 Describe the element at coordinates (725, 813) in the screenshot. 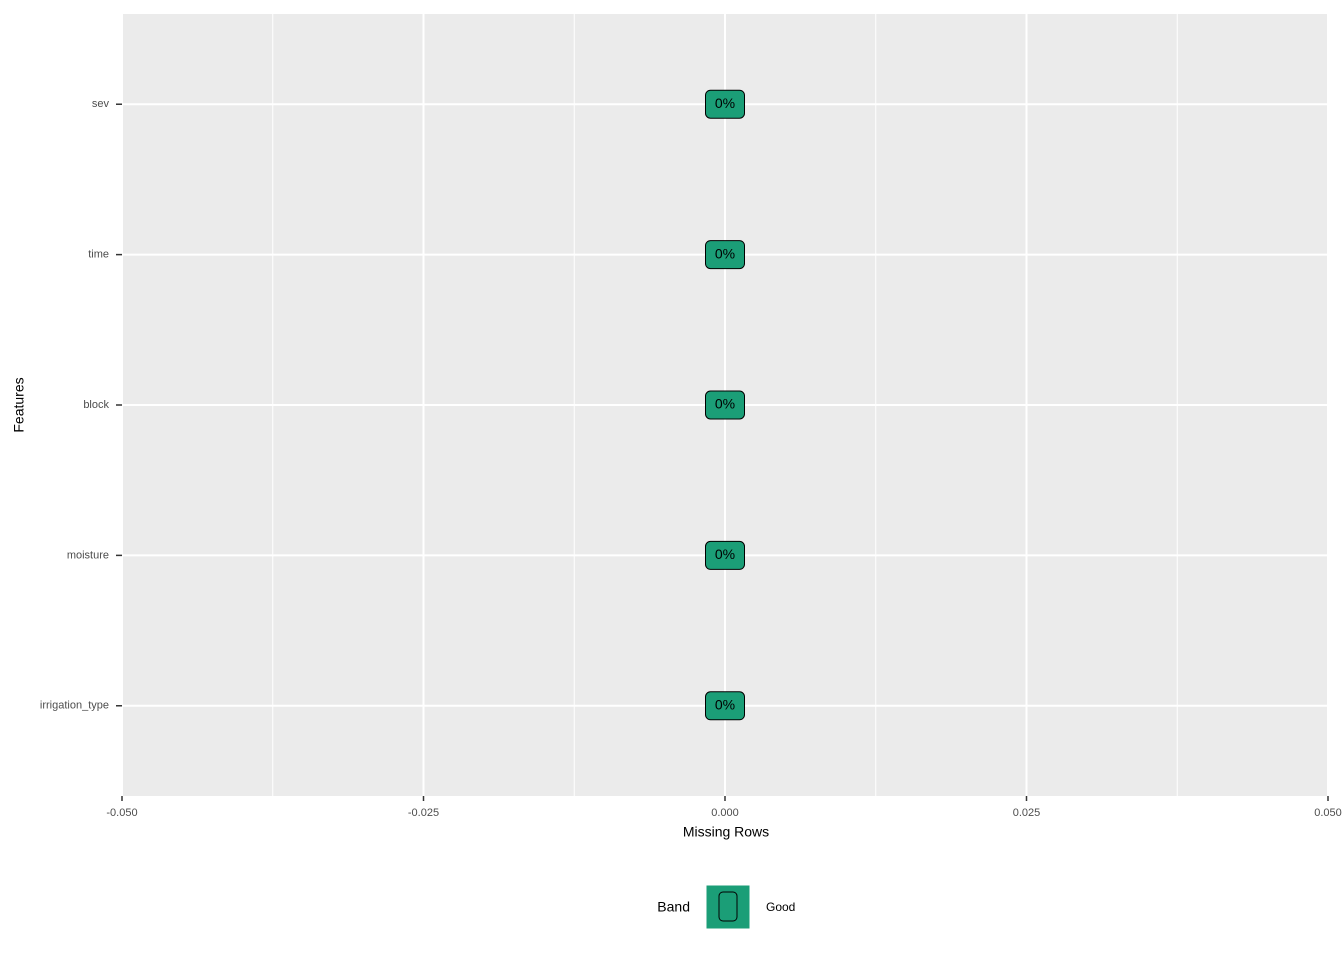

I see `x-tick-label: 0.000` at that location.